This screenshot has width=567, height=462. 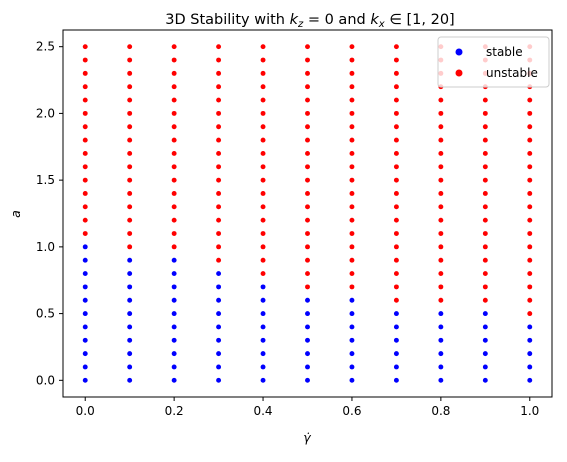 What do you see at coordinates (45, 113) in the screenshot?
I see `y-tick-label: 2.0` at bounding box center [45, 113].